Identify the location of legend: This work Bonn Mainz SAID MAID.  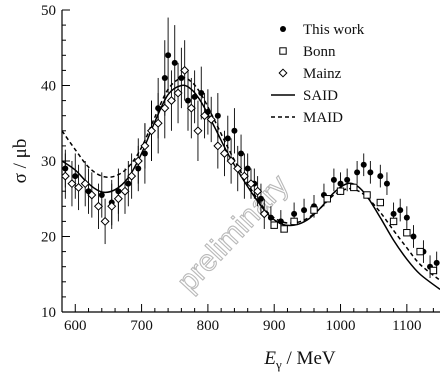
(318, 74).